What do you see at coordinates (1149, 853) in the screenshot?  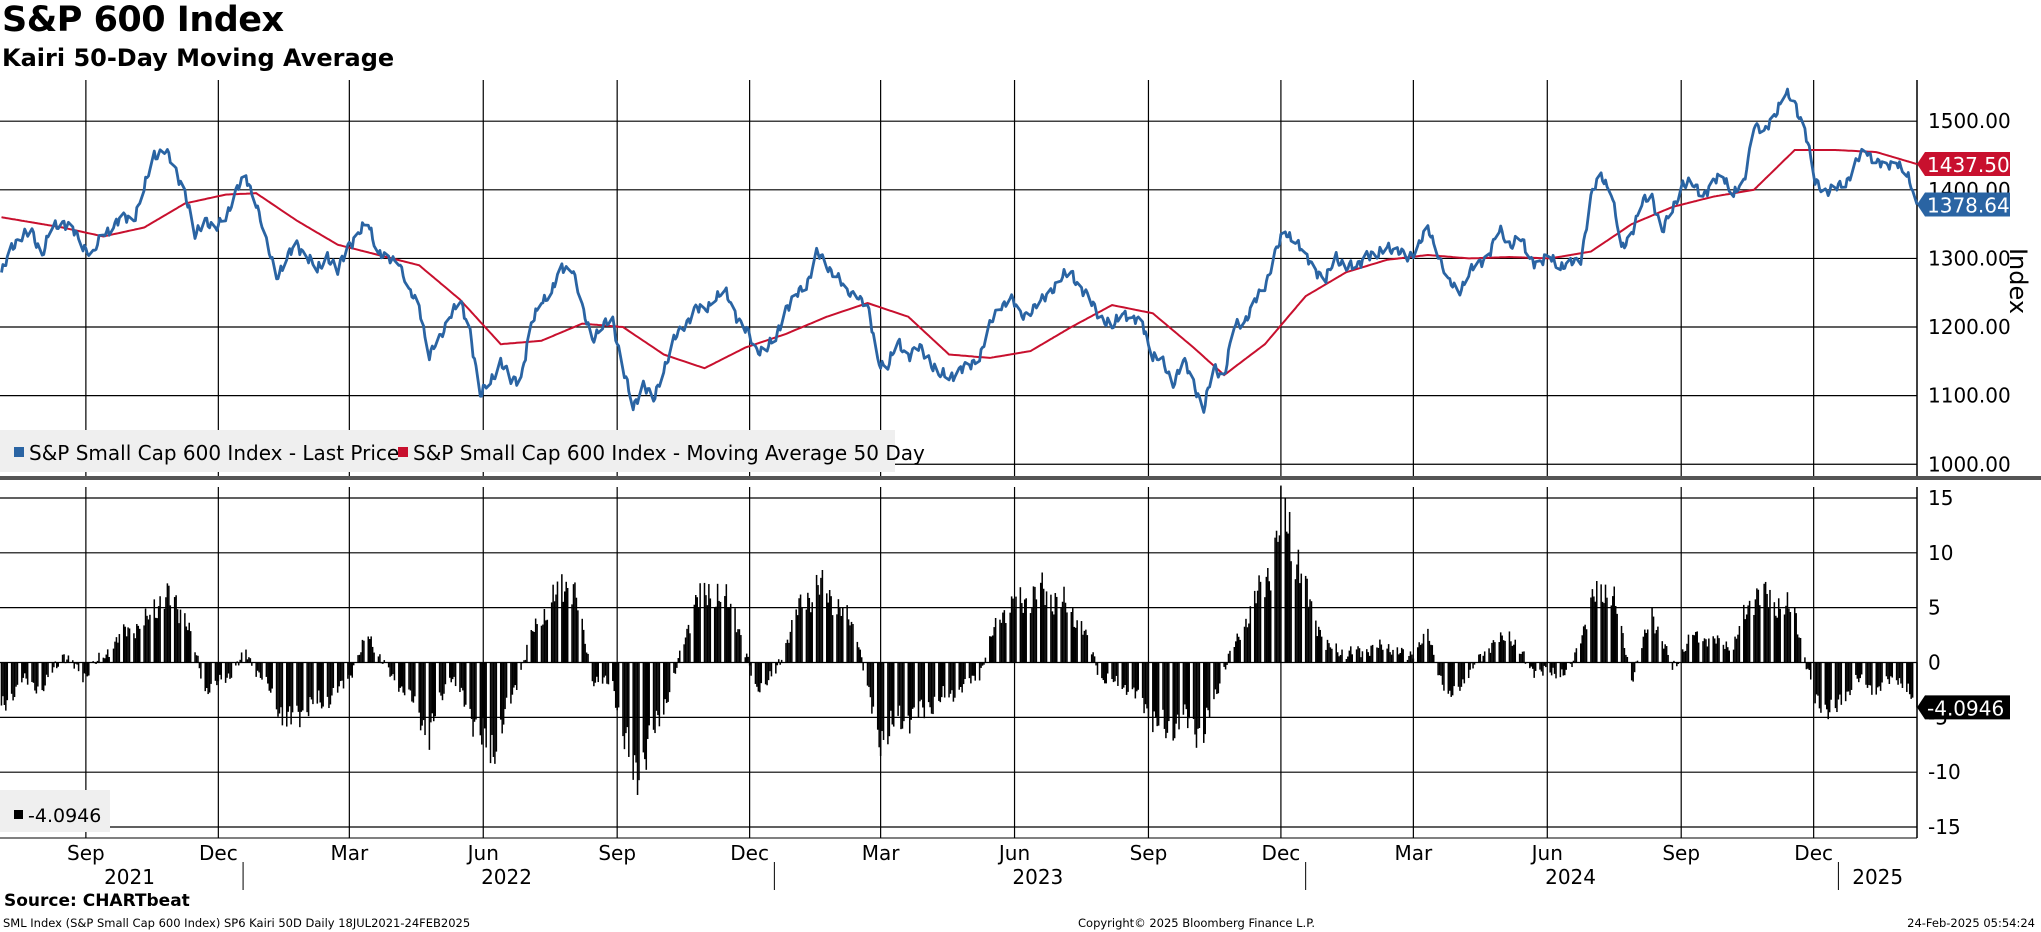 I see `x-tick-month-label: Sep` at bounding box center [1149, 853].